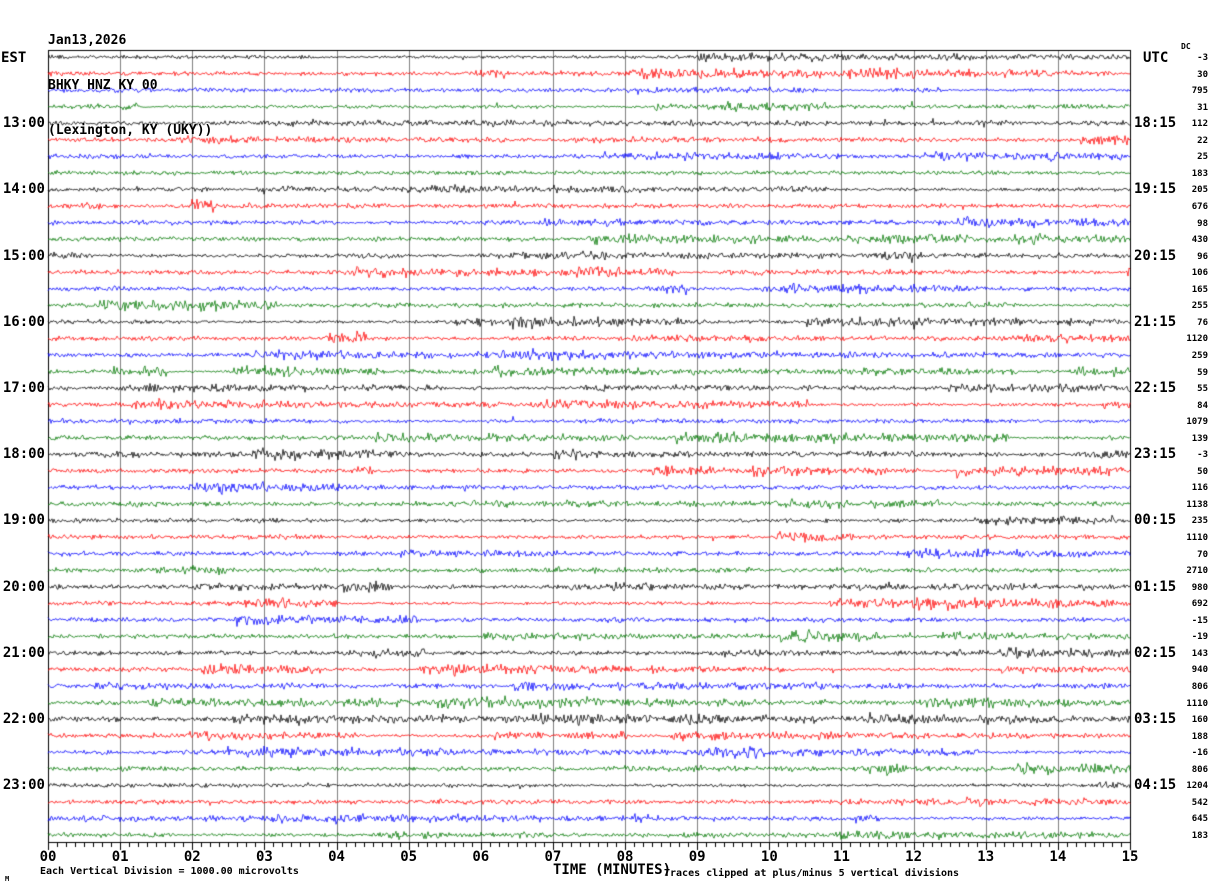 This screenshot has height=886, width=1210. I want to click on utc-hour-label: 04:15, so click(1155, 785).